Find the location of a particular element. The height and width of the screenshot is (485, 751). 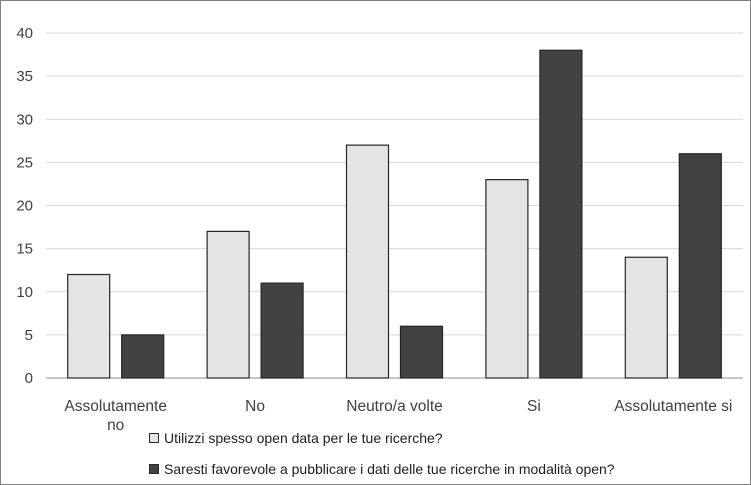

y-tick-label: 20 is located at coordinates (24, 206).